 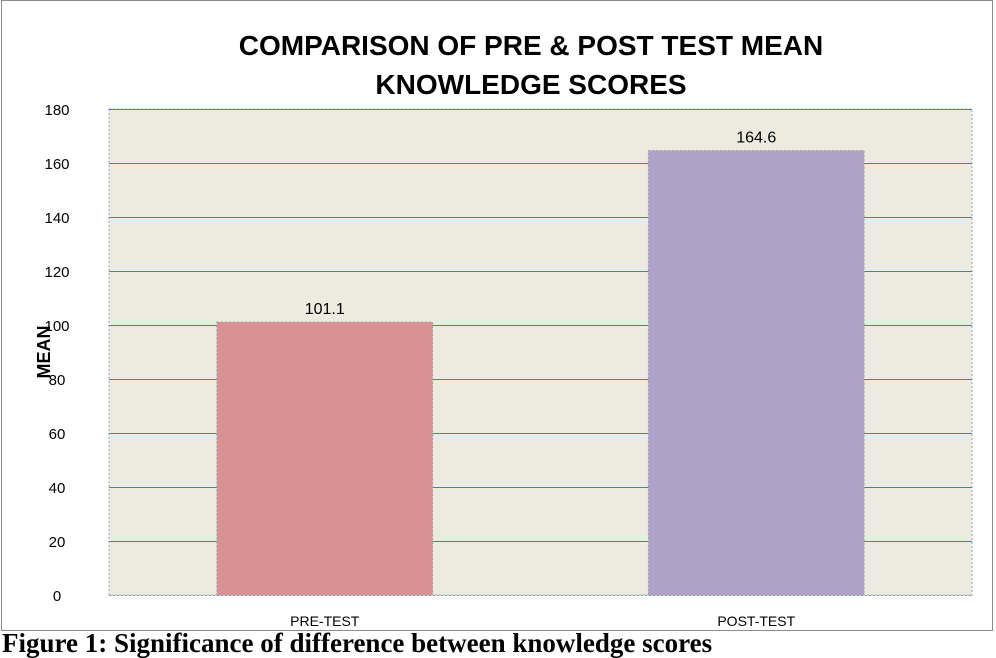 I want to click on chart-title-line-1: COMPARISON OF PRE & POST TEST MEAN, so click(x=531, y=45).